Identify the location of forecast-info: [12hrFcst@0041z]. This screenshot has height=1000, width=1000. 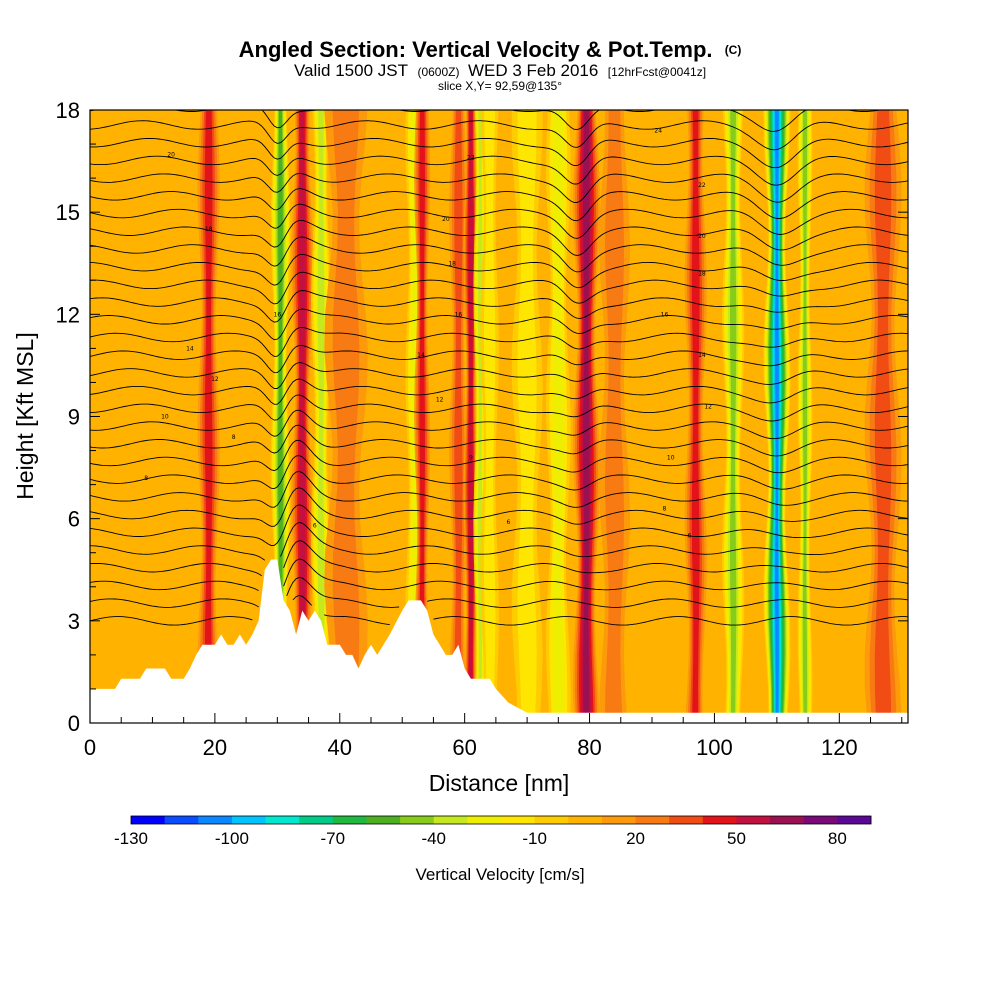
(657, 72).